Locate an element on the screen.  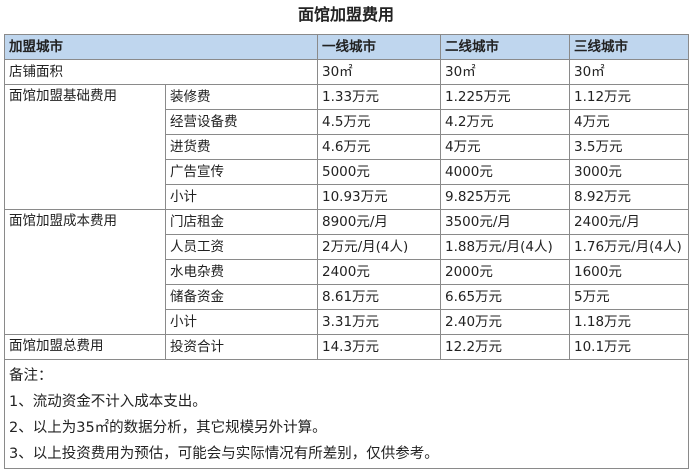
header-tier1-city: 一线城市 is located at coordinates (379, 47).